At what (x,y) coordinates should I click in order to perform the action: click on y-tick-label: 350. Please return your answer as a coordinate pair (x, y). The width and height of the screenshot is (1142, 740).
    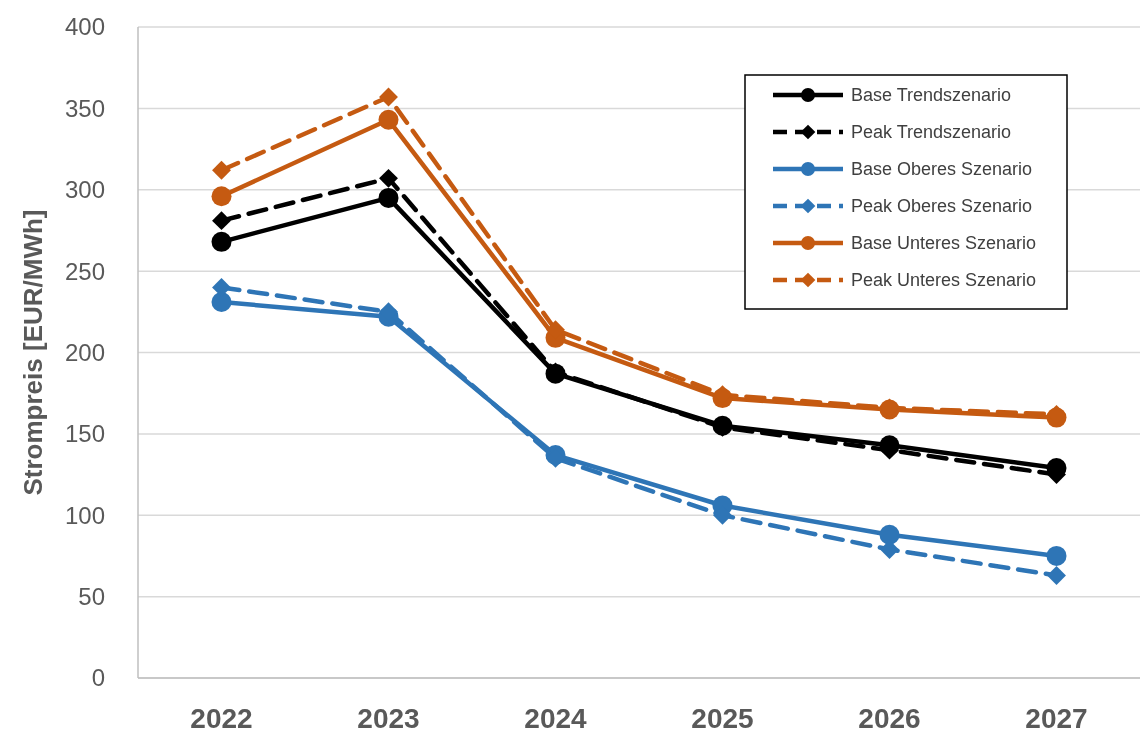
    Looking at the image, I should click on (84, 108).